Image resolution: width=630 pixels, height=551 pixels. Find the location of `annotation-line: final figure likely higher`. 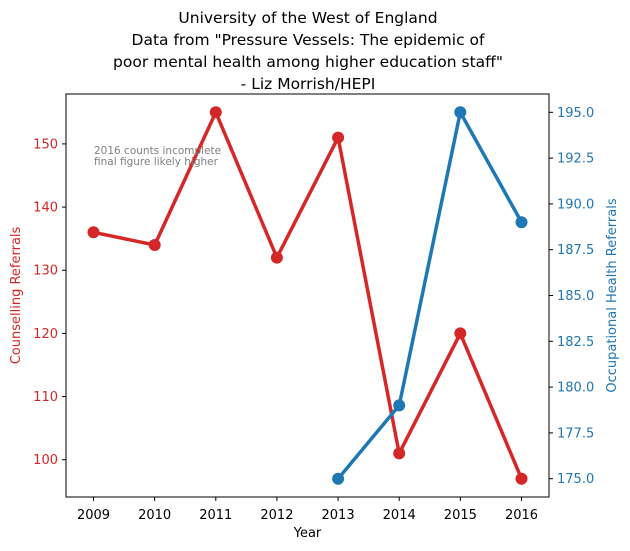

annotation-line: final figure likely higher is located at coordinates (156, 162).